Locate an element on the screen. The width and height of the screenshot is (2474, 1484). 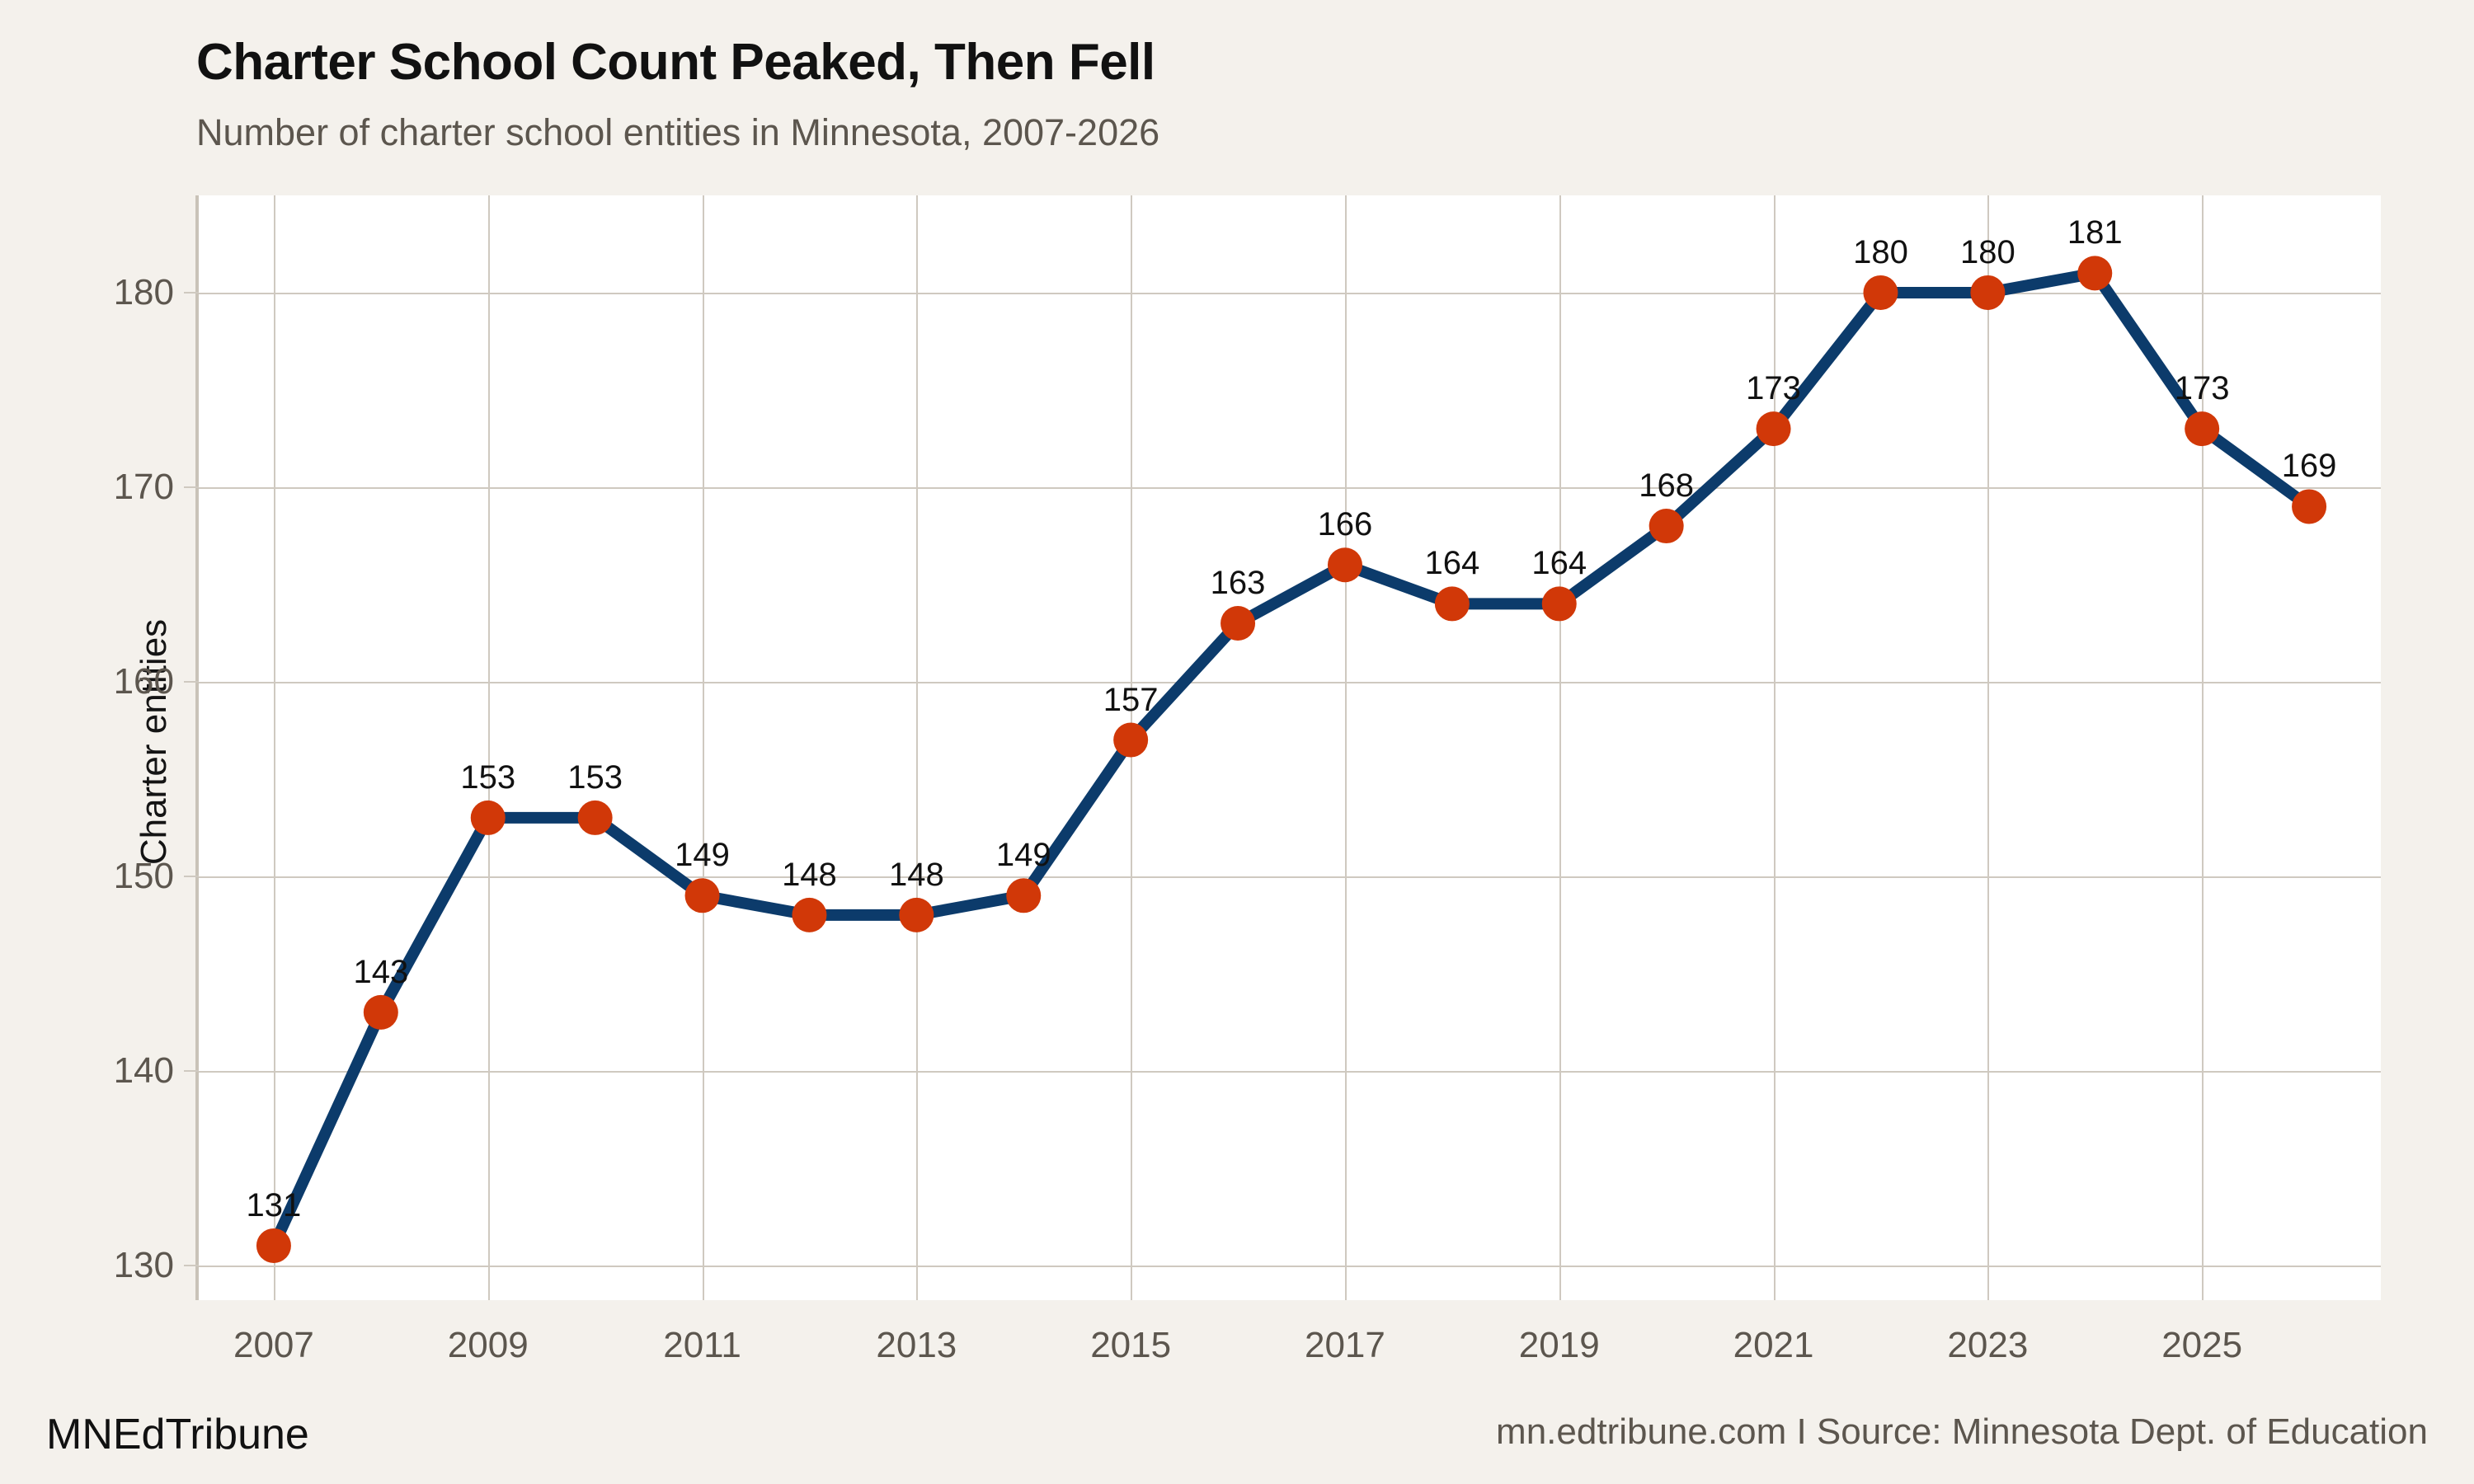
x-axis-tick-label: 2015 is located at coordinates (1131, 1345).